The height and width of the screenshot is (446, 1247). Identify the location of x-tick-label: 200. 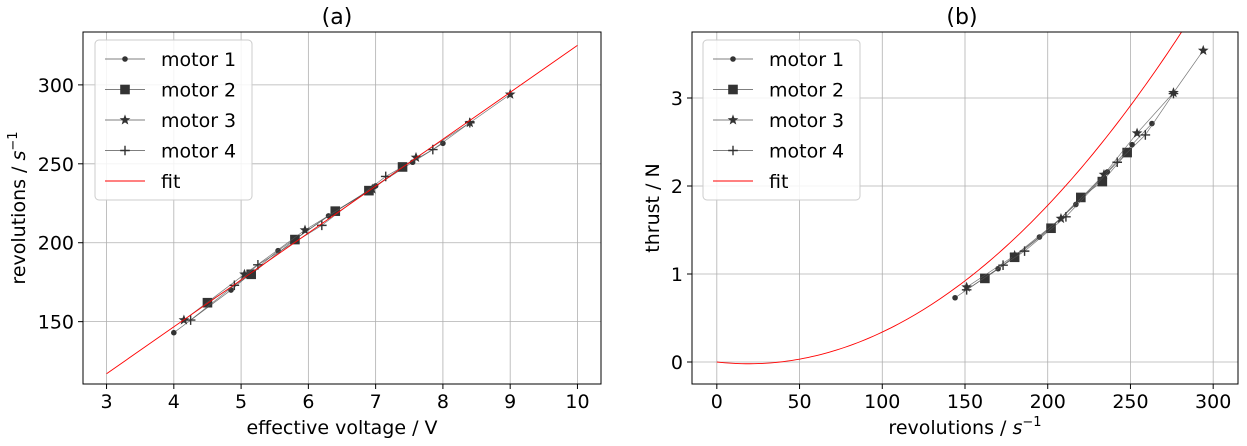
(1048, 402).